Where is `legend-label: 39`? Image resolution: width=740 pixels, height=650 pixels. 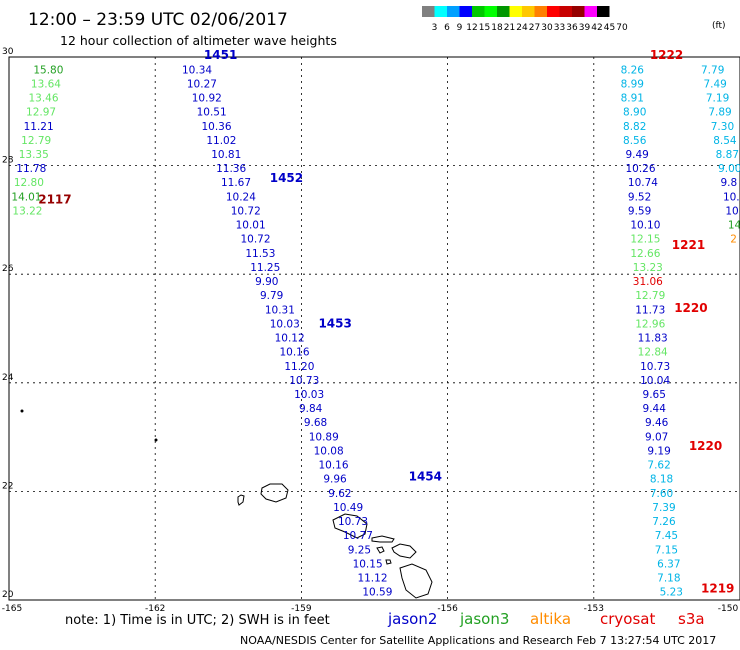 legend-label: 39 is located at coordinates (585, 28).